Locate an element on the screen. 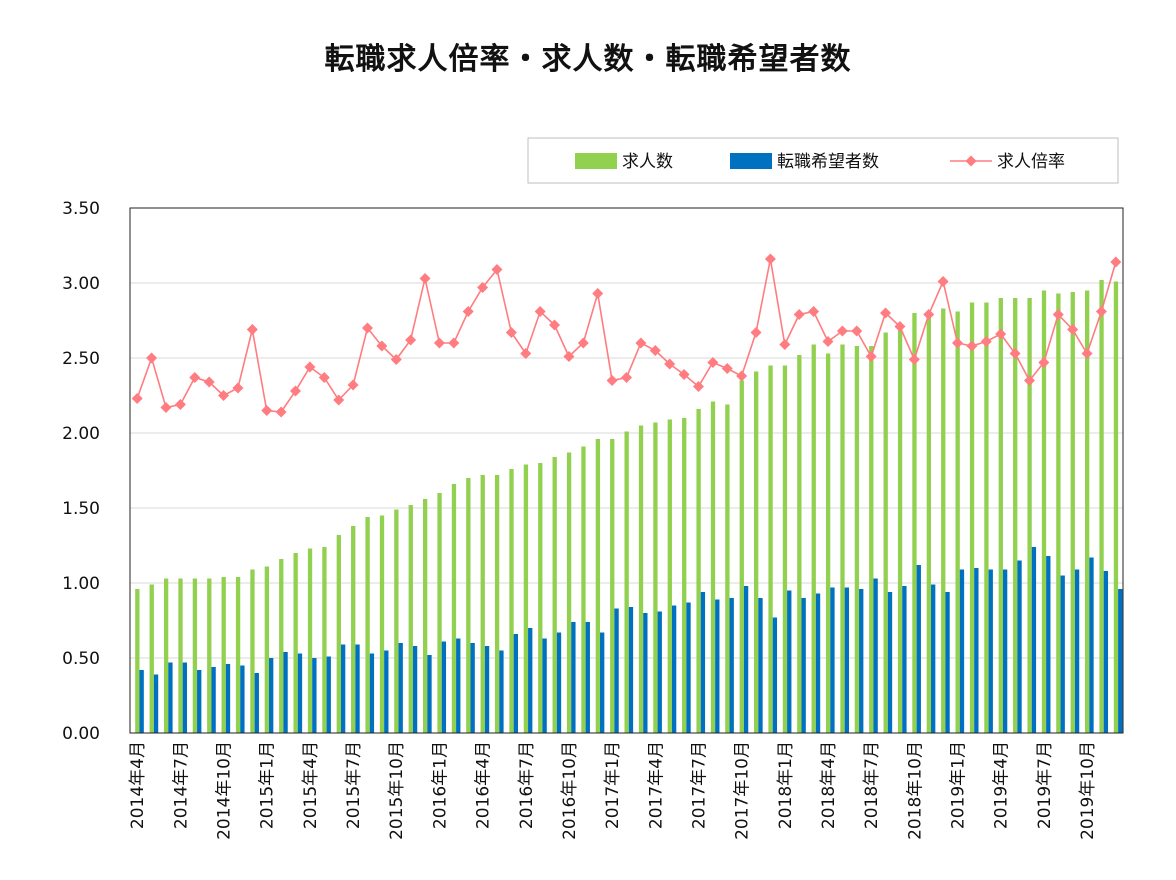  ratio-line is located at coordinates (626, 335).